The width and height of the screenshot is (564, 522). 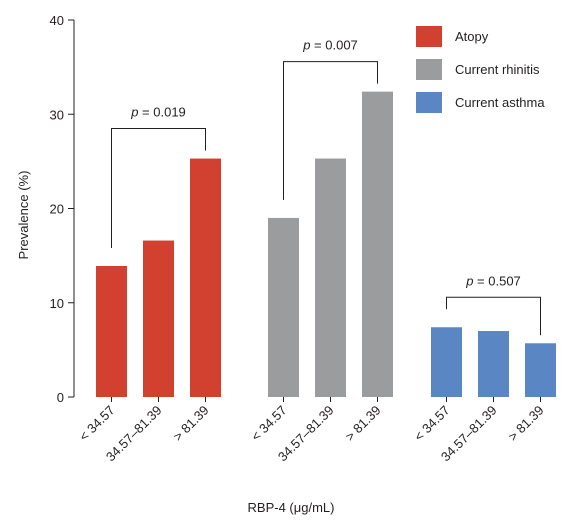 What do you see at coordinates (291, 507) in the screenshot?
I see `x-axis-label: RBP-4 (μg/mL)` at bounding box center [291, 507].